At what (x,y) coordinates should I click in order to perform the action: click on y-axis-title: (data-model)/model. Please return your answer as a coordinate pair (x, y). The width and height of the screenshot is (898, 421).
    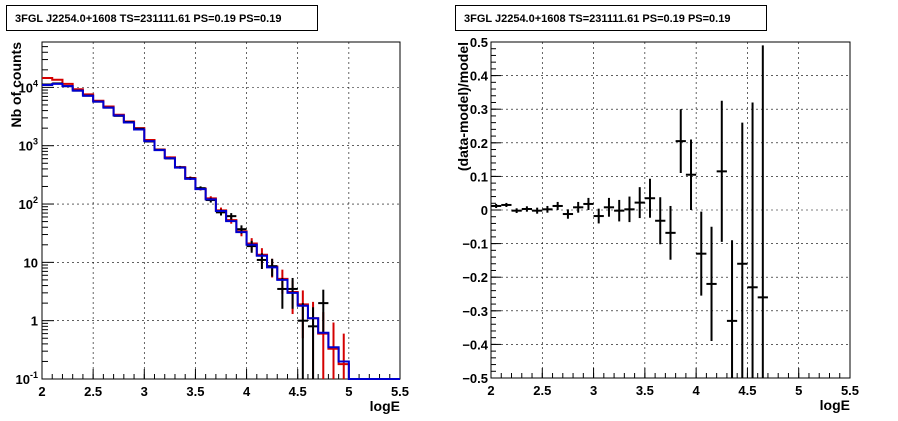
    Looking at the image, I should click on (463, 106).